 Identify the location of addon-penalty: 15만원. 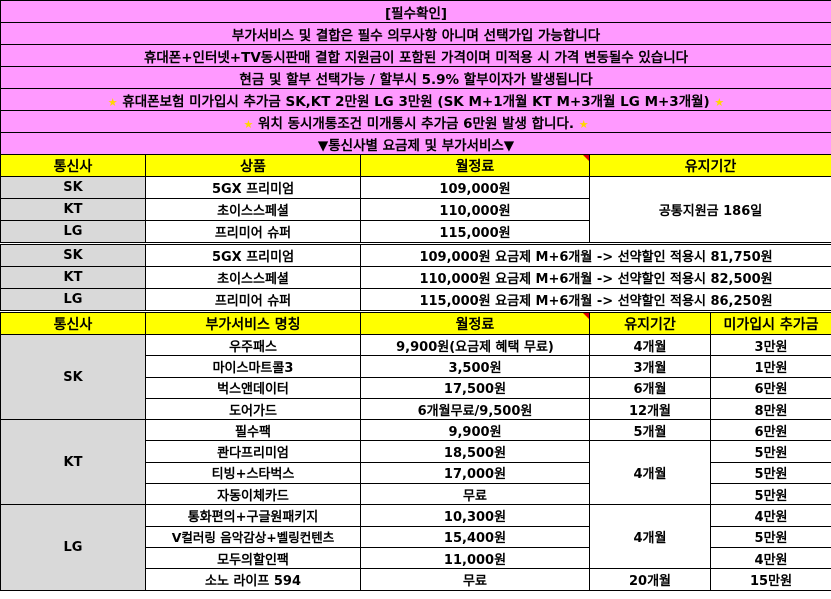
(770, 579).